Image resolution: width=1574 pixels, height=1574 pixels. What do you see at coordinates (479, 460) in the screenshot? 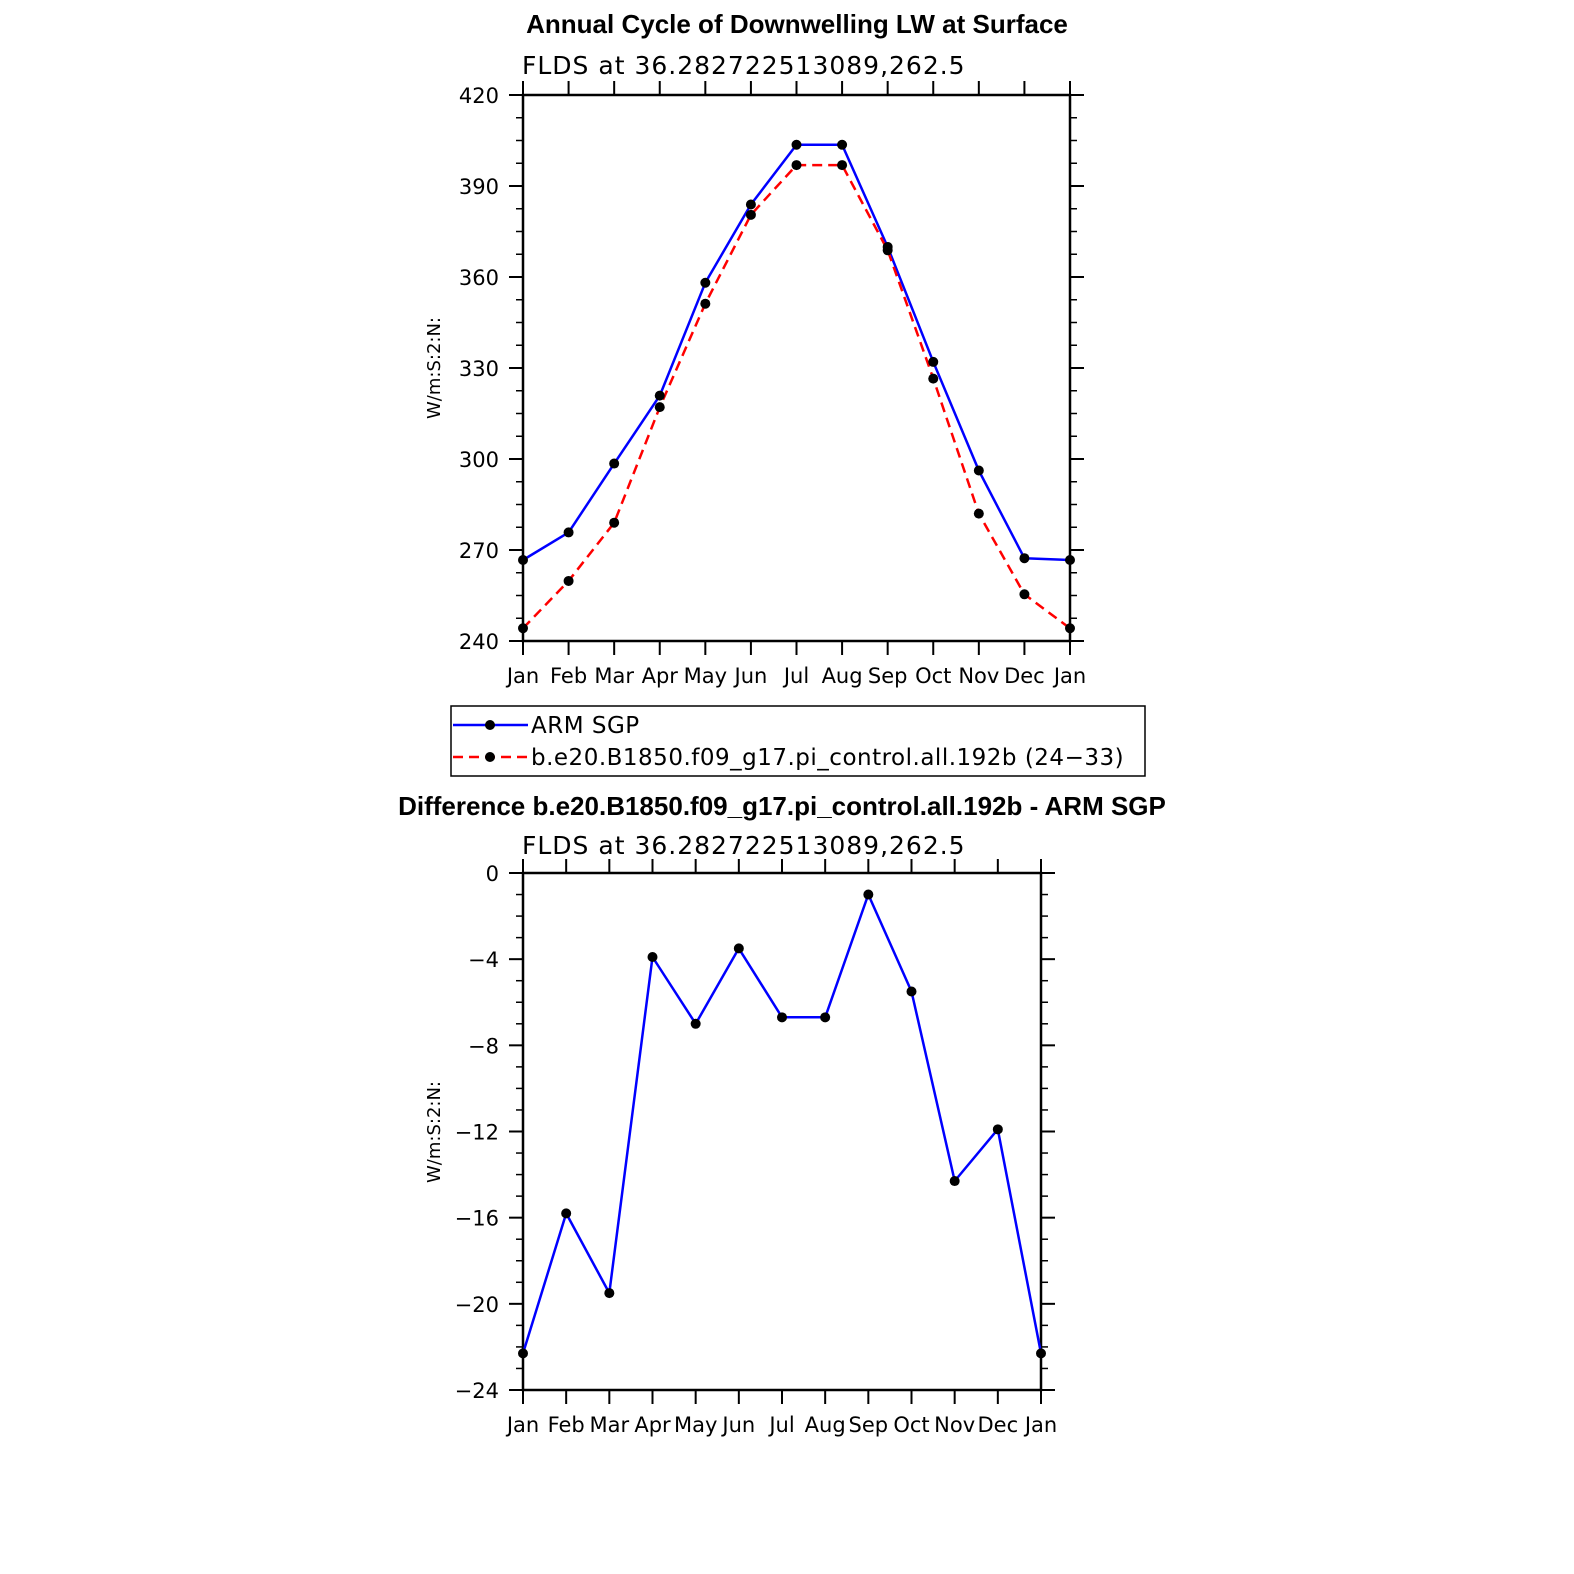
I see `y-tick-label: 300` at bounding box center [479, 460].